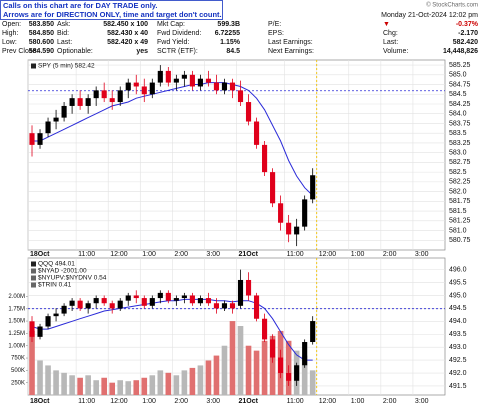 The width and height of the screenshot is (480, 406). What do you see at coordinates (465, 42) in the screenshot?
I see `quote-value: 582.420` at bounding box center [465, 42].